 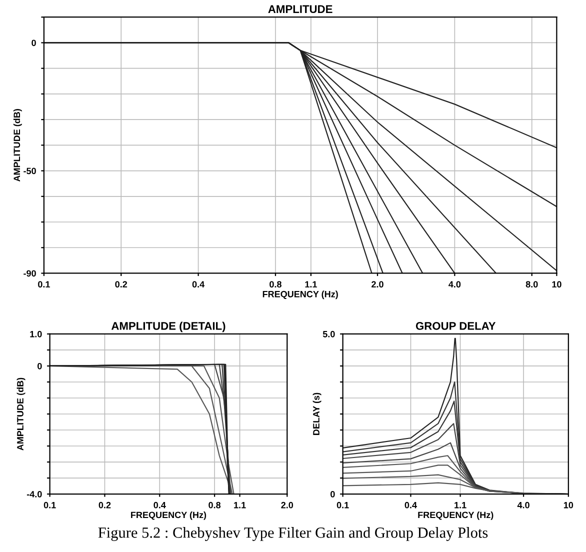 I want to click on y-tick-label: -90, so click(x=30, y=273).